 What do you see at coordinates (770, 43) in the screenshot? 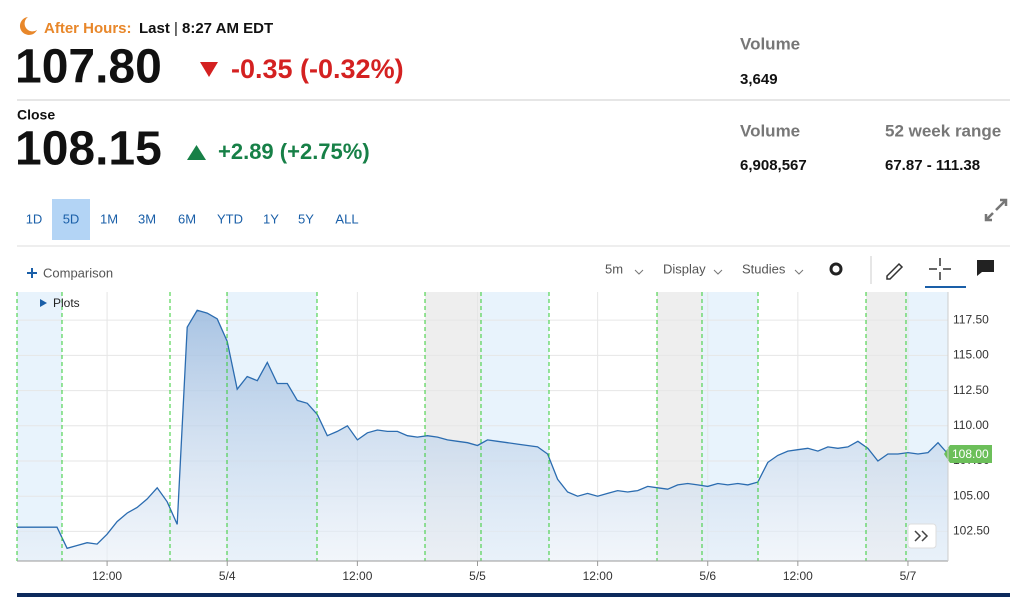
I see `ah-volume-label: Volume` at bounding box center [770, 43].